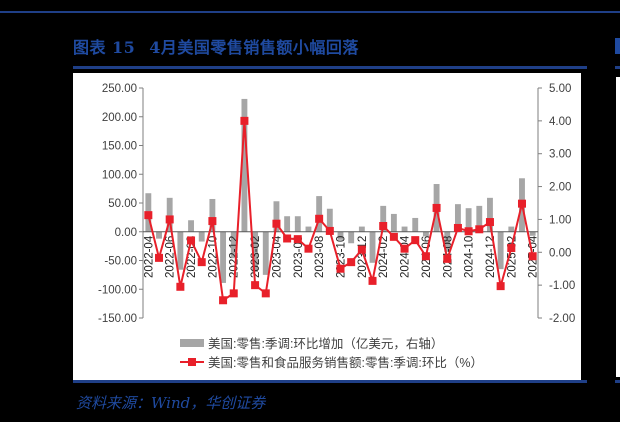 The width and height of the screenshot is (620, 422). I want to click on left-tick-label: -100.00, so click(117, 290).